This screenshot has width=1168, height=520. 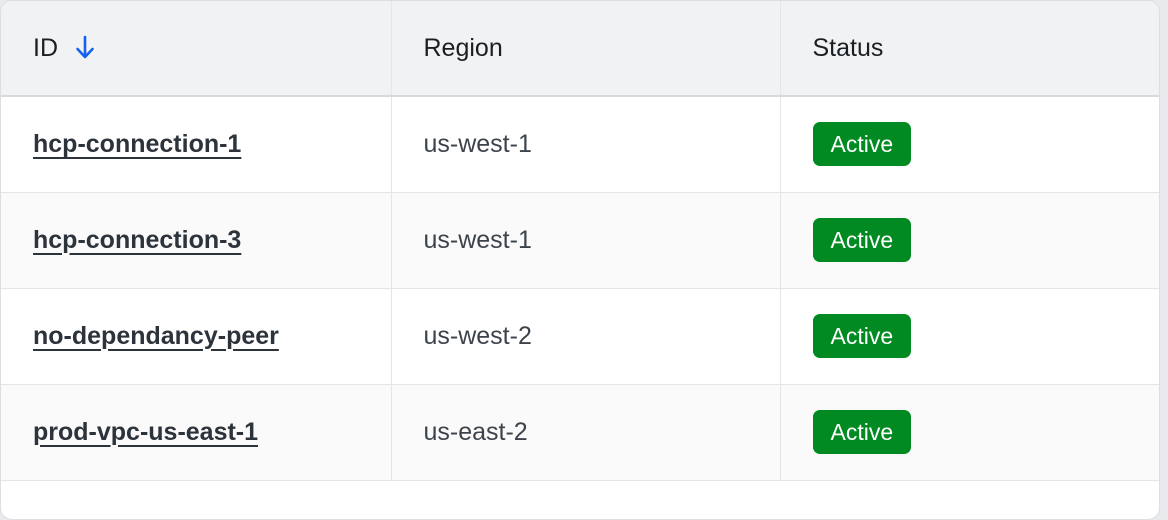 What do you see at coordinates (969, 49) in the screenshot?
I see `column-header-status: Status` at bounding box center [969, 49].